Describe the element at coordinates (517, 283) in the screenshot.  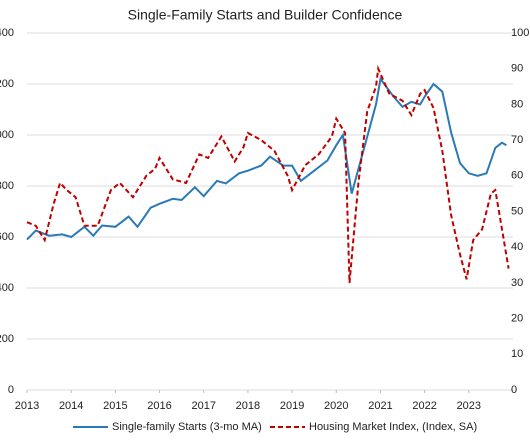
I see `y2-tick-label: 30` at that location.